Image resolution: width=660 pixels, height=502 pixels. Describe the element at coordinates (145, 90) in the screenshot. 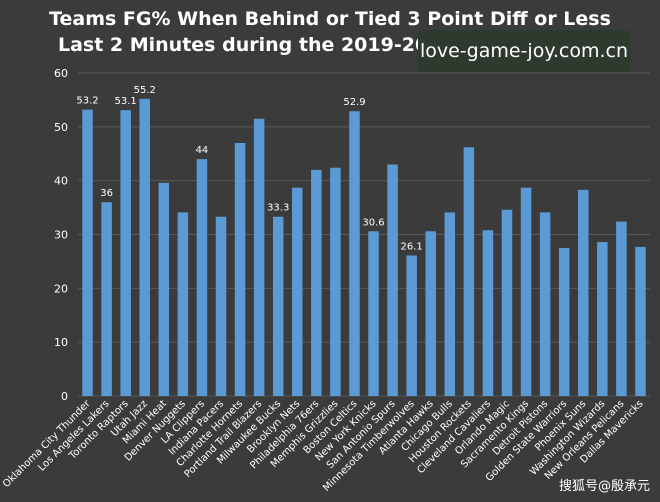

I see `data-label: 55.2` at that location.